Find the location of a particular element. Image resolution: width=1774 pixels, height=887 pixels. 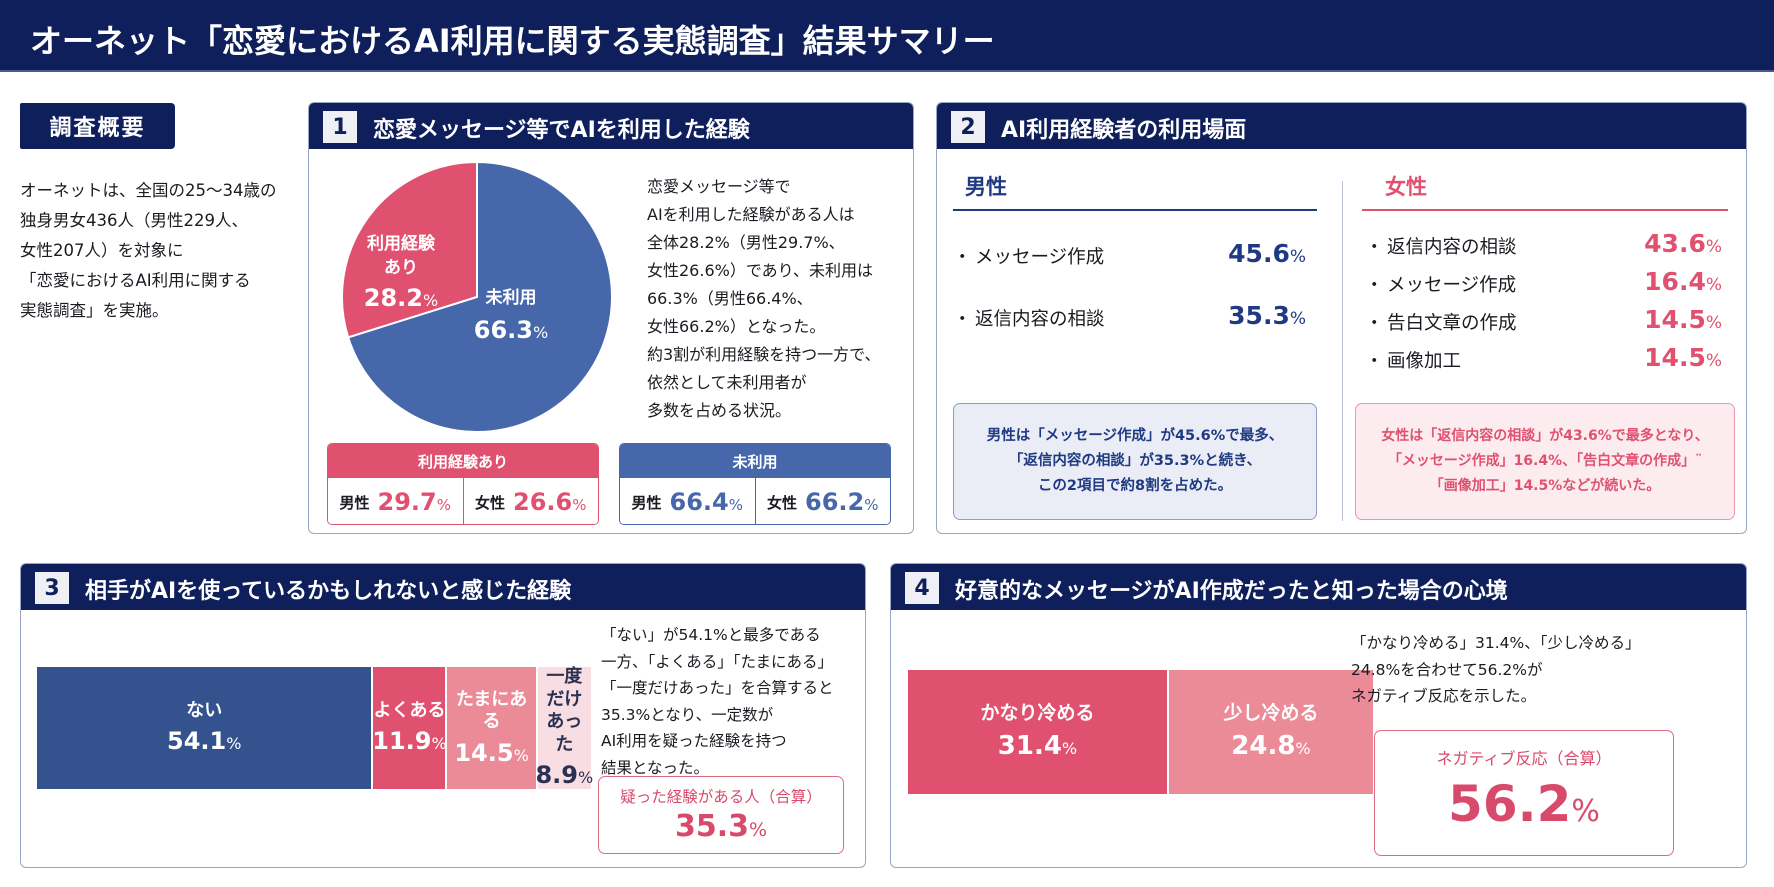

unused-breakdown-header: 未利用 is located at coordinates (755, 461).